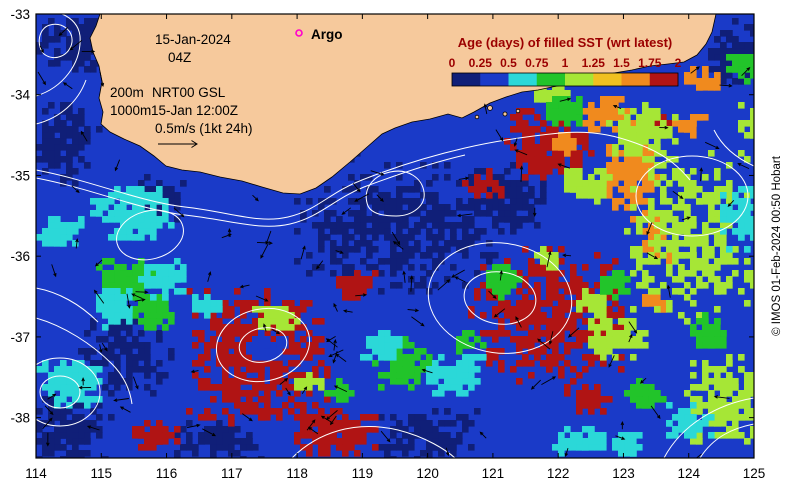  What do you see at coordinates (178, 144) in the screenshot?
I see `velocity-scale-arrow-icon` at bounding box center [178, 144].